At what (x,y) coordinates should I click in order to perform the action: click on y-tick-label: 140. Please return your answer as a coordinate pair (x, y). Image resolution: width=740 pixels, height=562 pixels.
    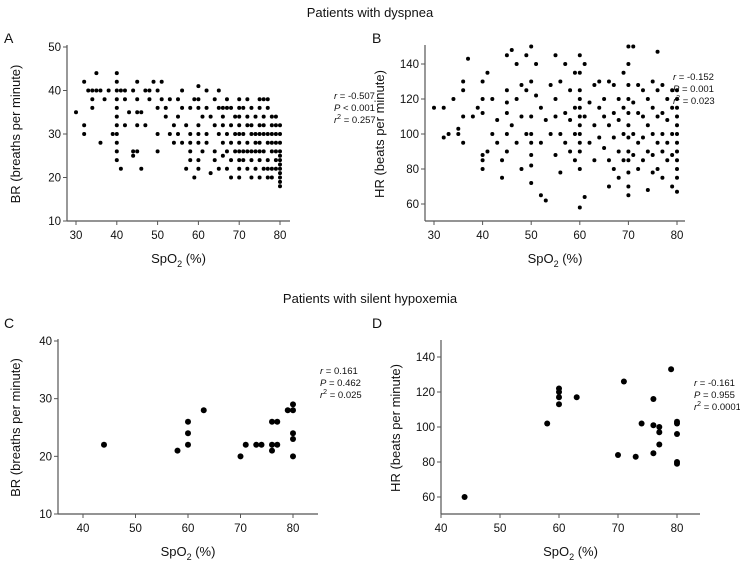
    Looking at the image, I should click on (409, 65).